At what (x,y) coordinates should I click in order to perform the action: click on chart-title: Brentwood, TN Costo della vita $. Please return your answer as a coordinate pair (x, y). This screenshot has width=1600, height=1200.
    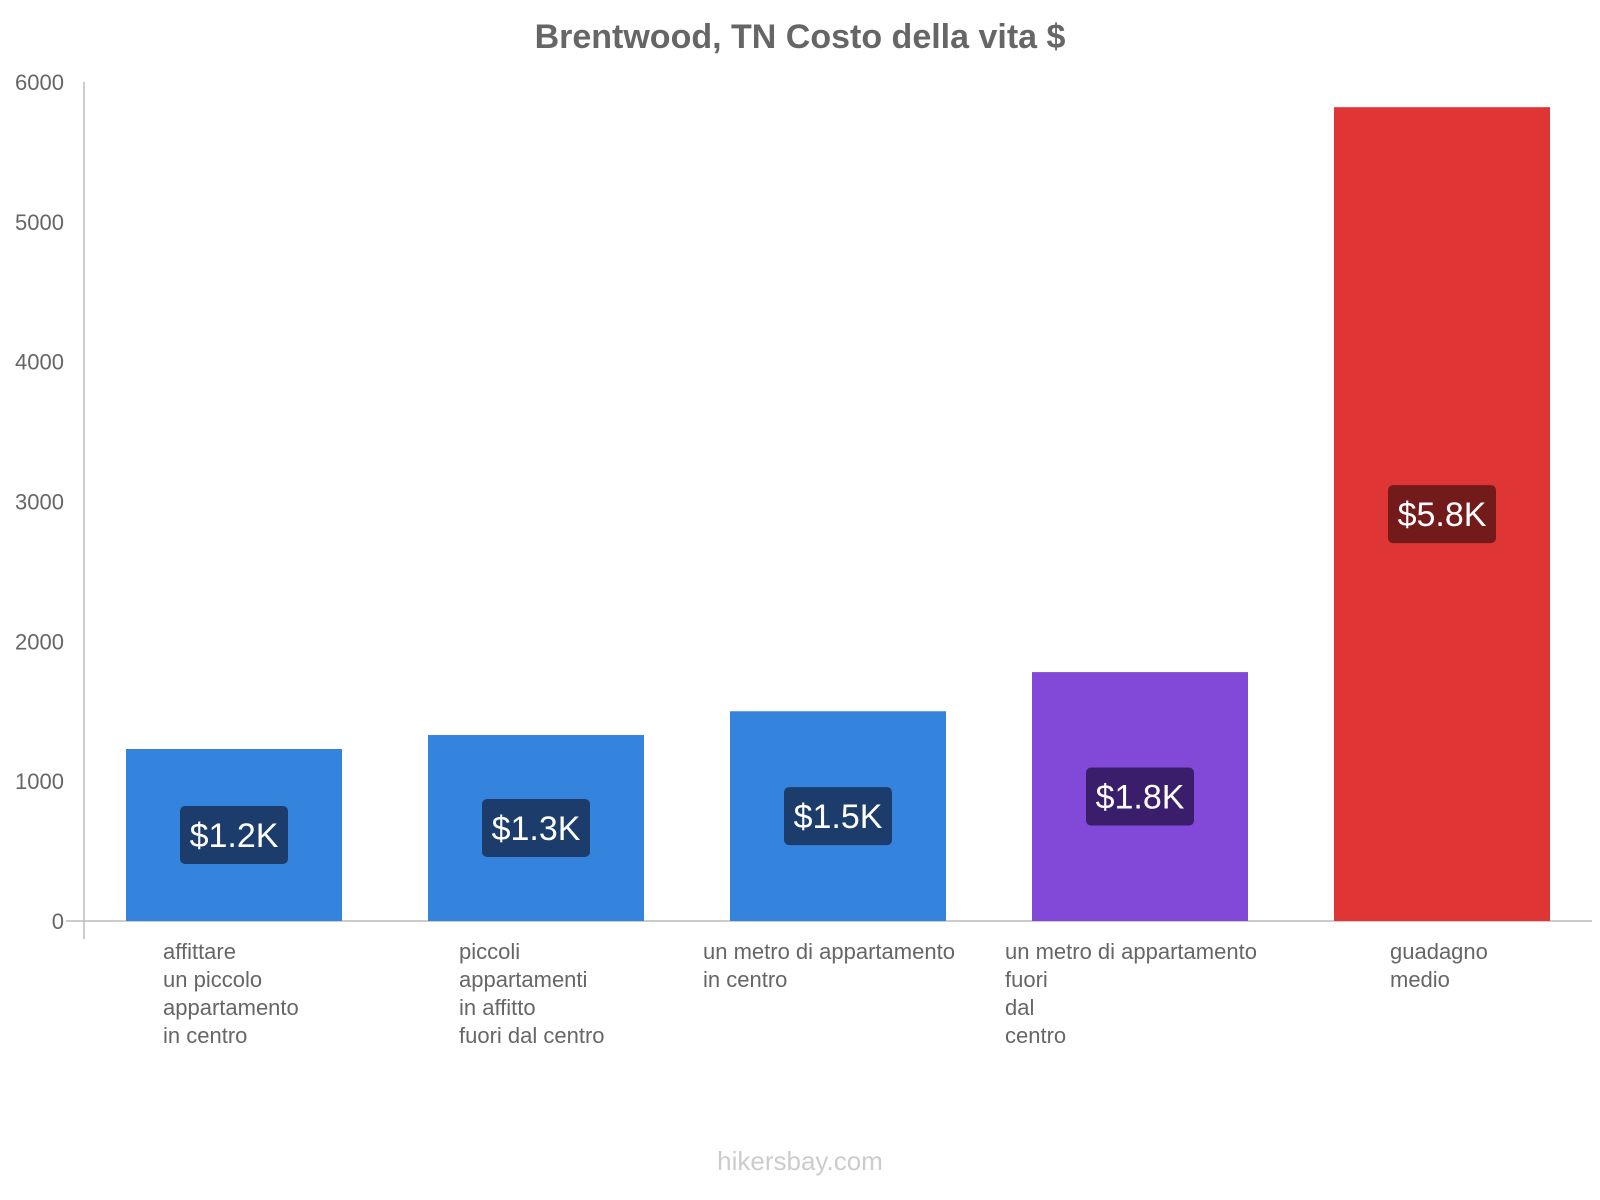
    Looking at the image, I should click on (800, 37).